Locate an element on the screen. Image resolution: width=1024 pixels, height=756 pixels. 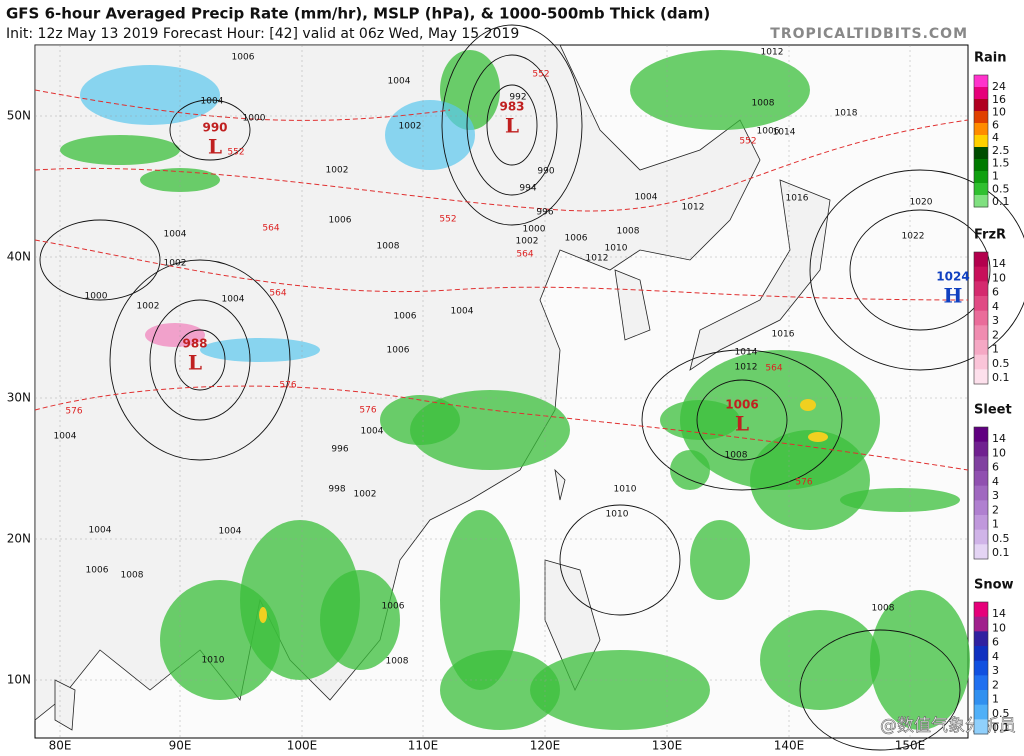
legend-label: 0.5 is located at coordinates (1001, 713).